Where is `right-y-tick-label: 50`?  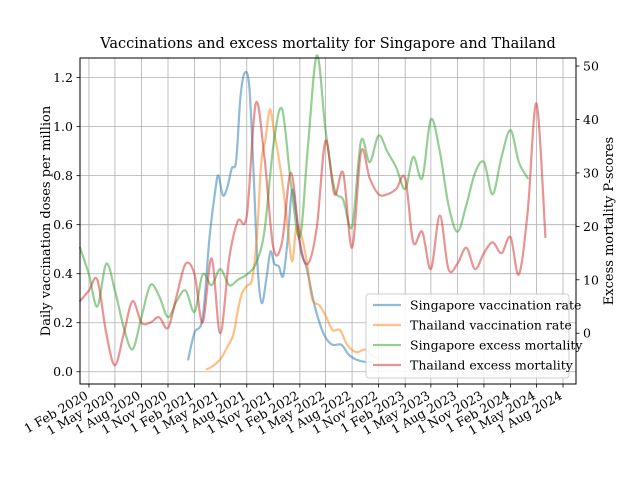
right-y-tick-label: 50 is located at coordinates (591, 66).